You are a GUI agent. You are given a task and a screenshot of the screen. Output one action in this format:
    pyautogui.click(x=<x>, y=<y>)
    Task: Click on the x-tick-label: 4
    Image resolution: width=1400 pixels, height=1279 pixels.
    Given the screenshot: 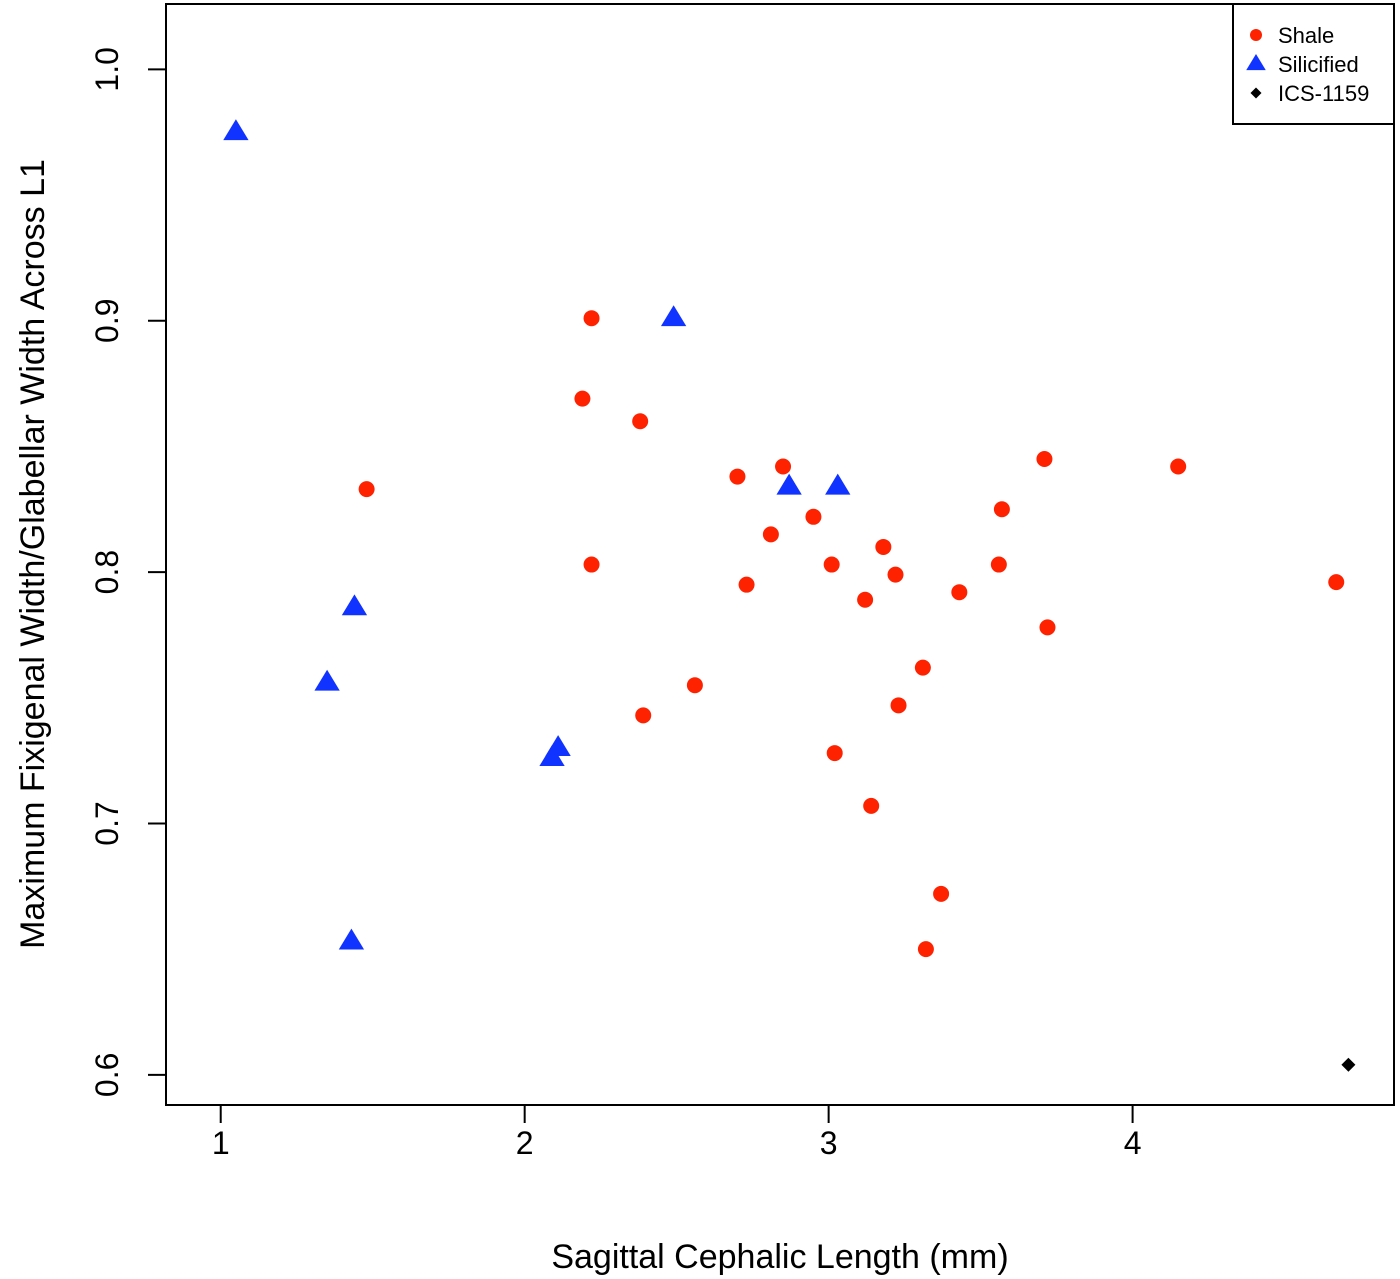 What is the action you would take?
    pyautogui.click(x=1133, y=1143)
    